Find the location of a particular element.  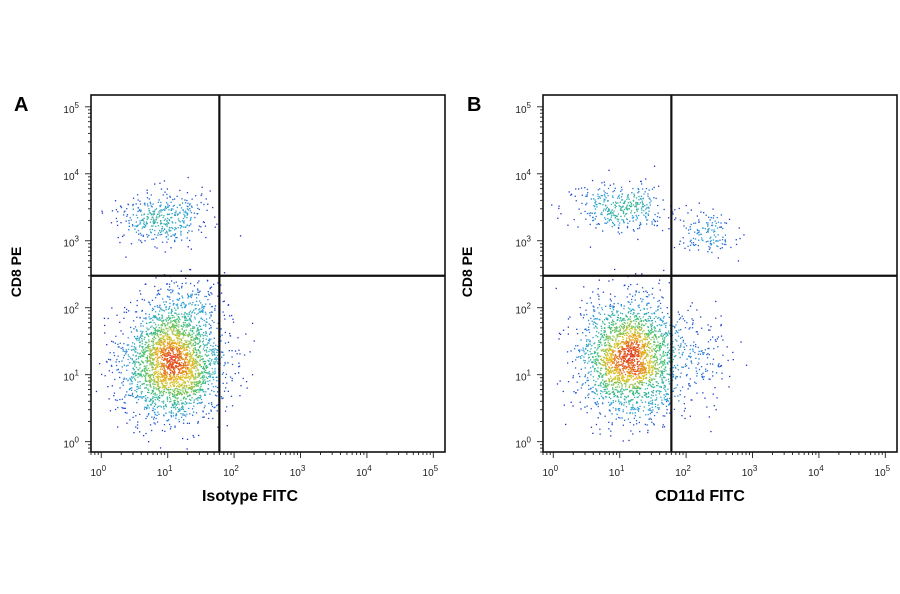

x-tick-label: 104 is located at coordinates (364, 471).